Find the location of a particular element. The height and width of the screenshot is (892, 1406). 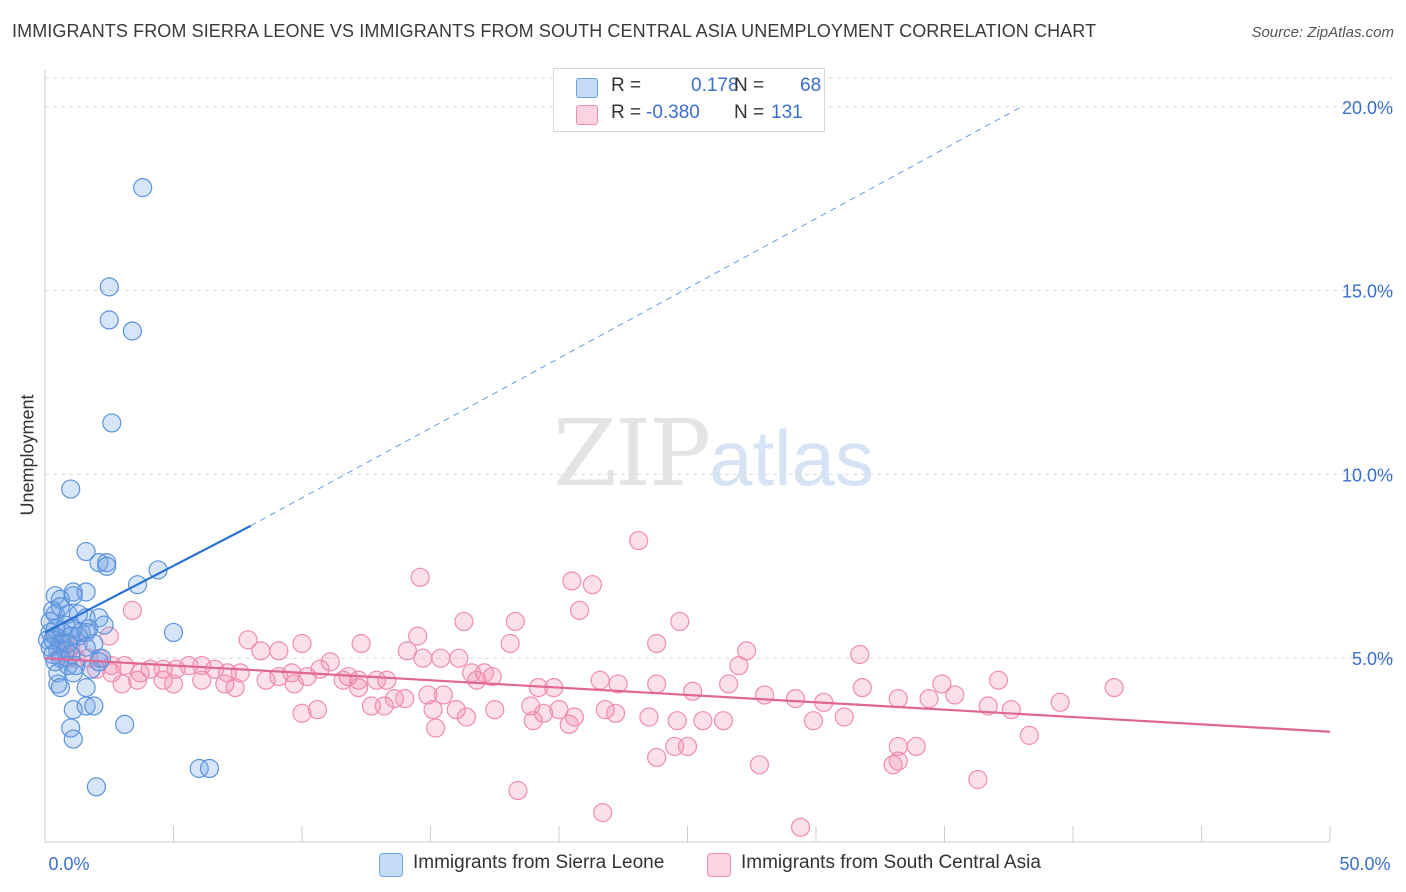

source-label: Source: ZipAtlas.com is located at coordinates (1322, 32).